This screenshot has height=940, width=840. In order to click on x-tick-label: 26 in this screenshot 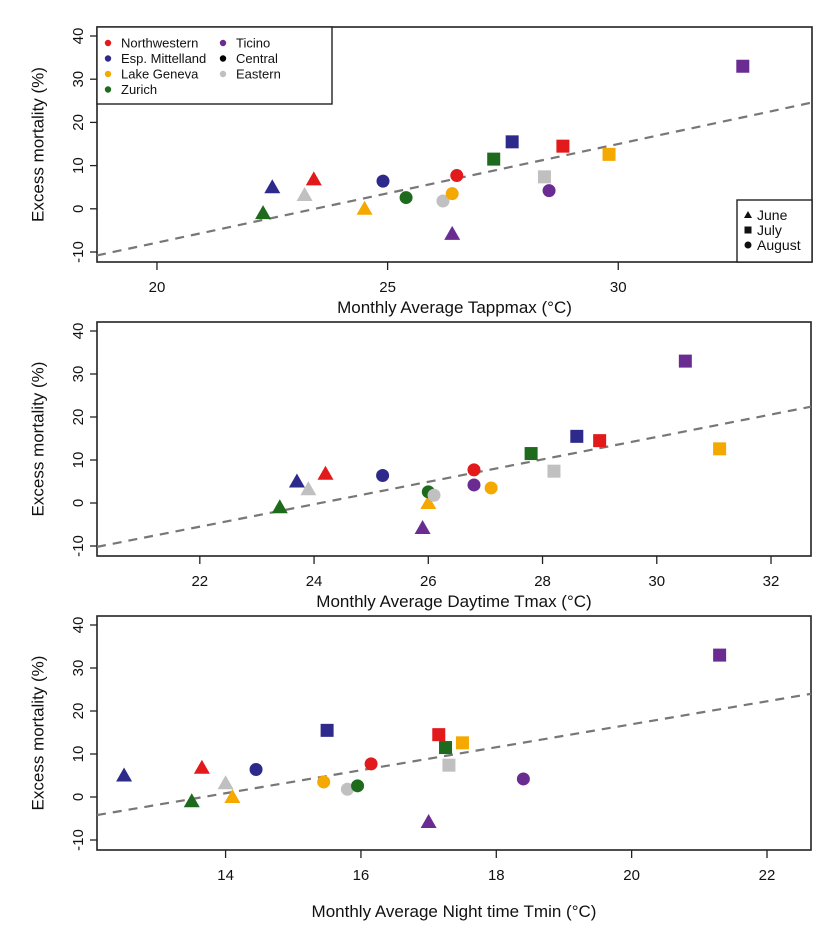, I will do `click(428, 581)`.